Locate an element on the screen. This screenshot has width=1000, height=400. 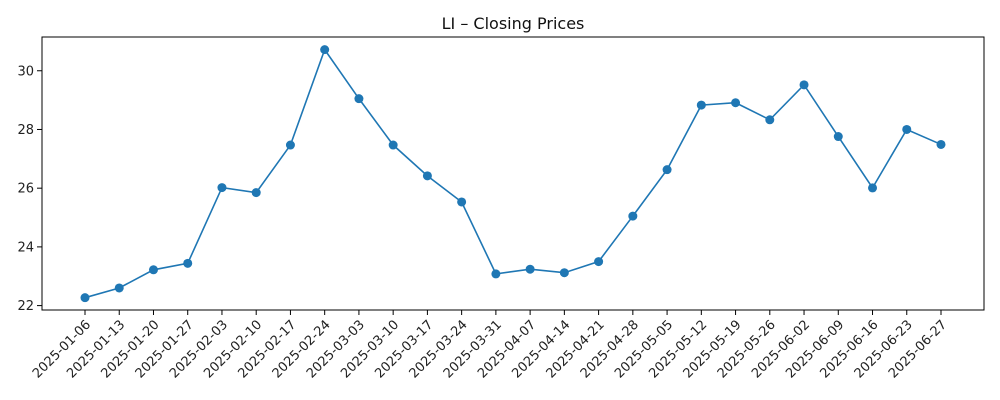
chart-title: LI – Closing Prices is located at coordinates (513, 23).